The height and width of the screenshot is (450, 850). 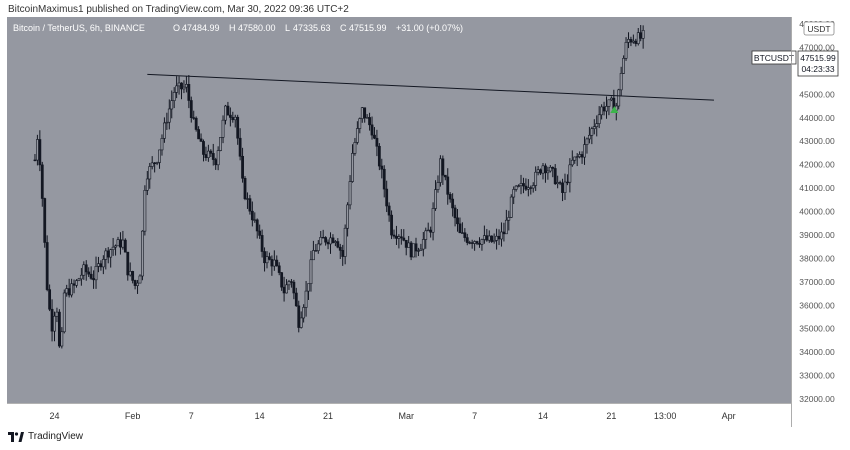 What do you see at coordinates (819, 28) in the screenshot?
I see `currency-badge` at bounding box center [819, 28].